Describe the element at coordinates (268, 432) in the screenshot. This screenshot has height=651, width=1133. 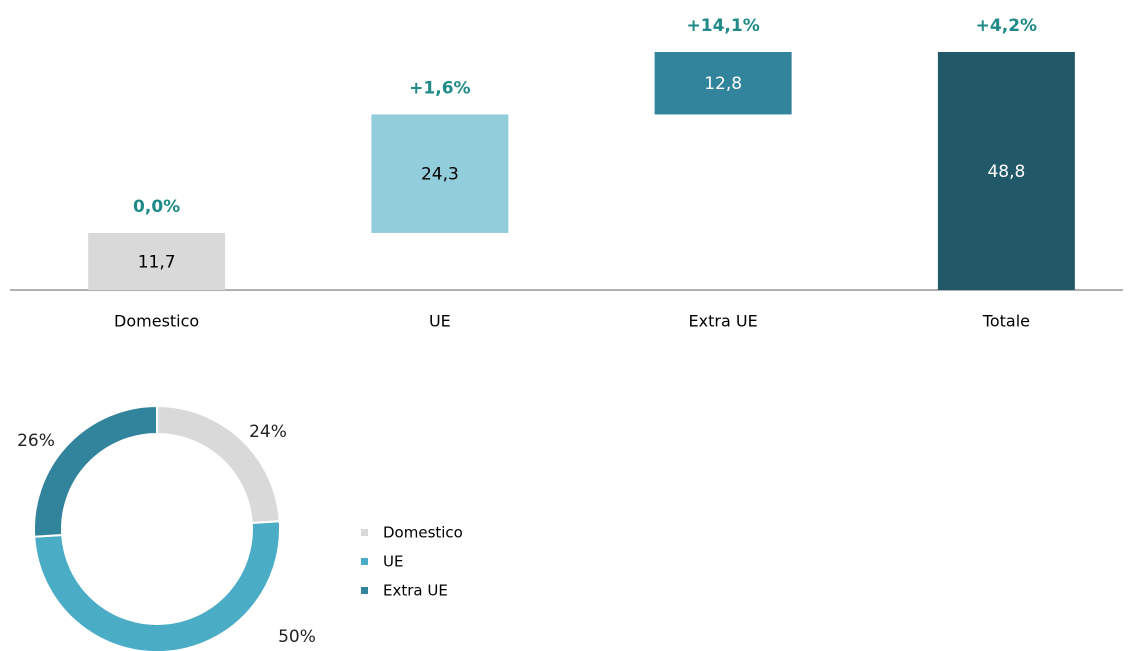
I see `slice-label: 24%` at that location.